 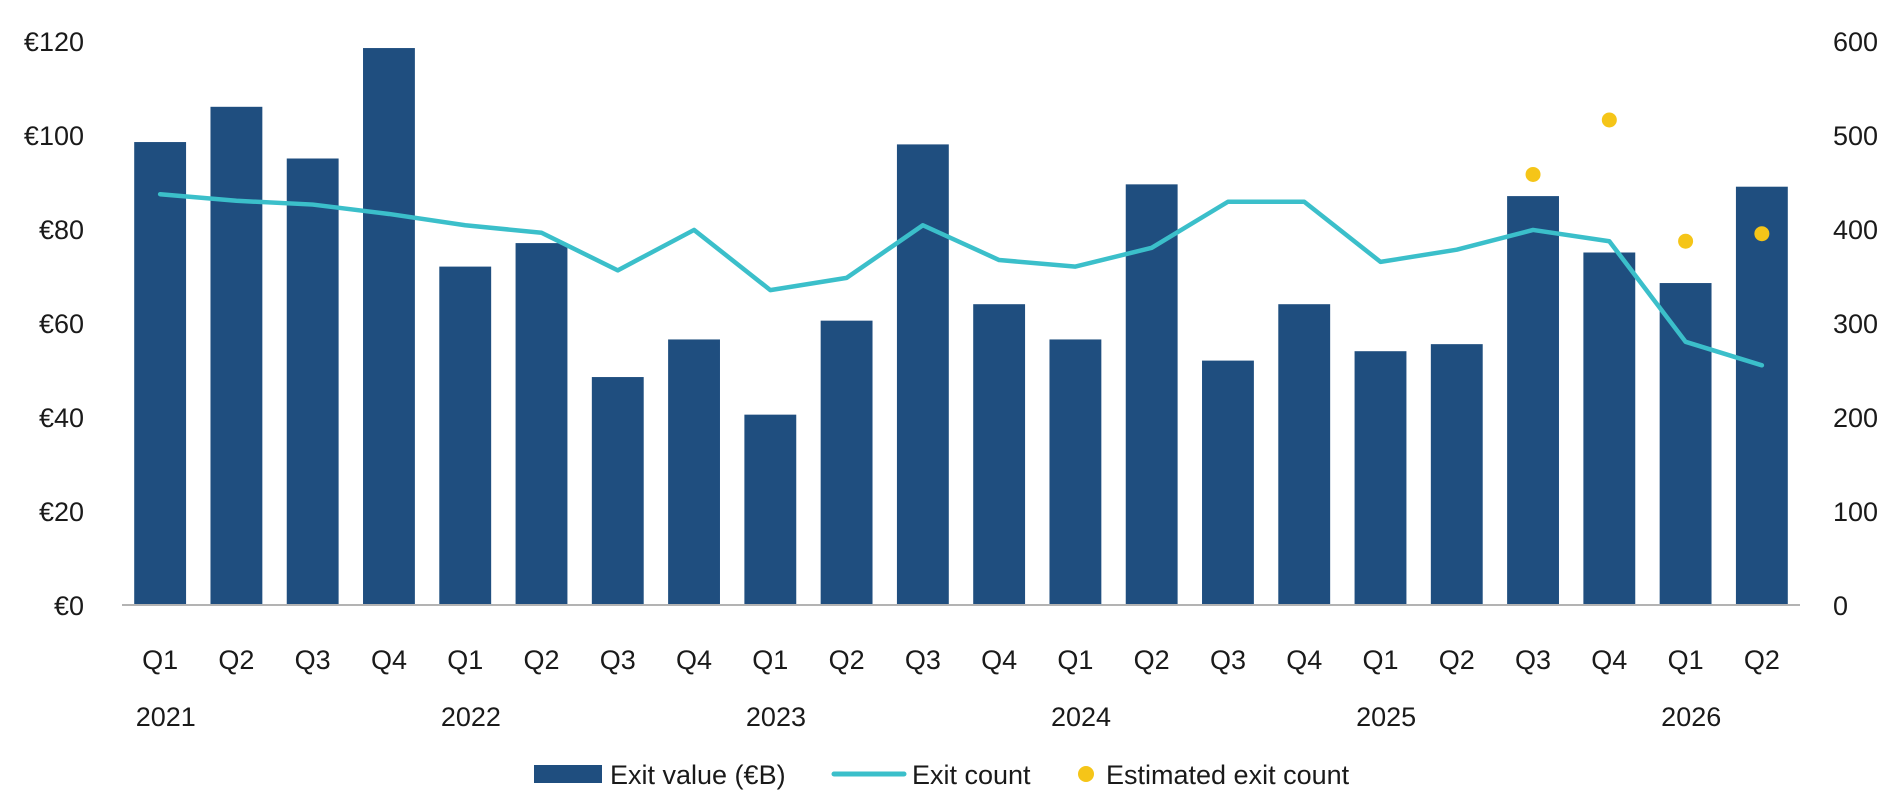 What do you see at coordinates (698, 775) in the screenshot?
I see `legend-label-exit-value: Exit value (€B)` at bounding box center [698, 775].